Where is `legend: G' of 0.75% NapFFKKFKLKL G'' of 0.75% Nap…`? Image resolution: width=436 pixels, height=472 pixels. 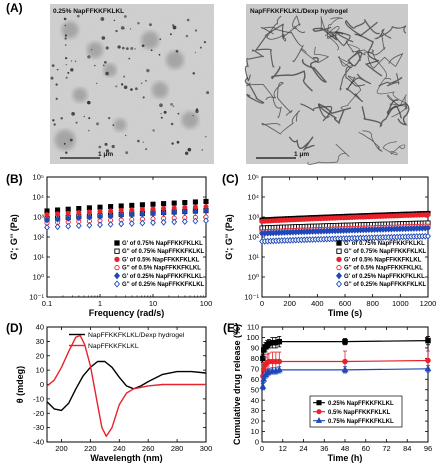 legend: G' of 0.75% NapFFKKFKLKL G'' of 0.75% Nap… is located at coordinates (159, 264).